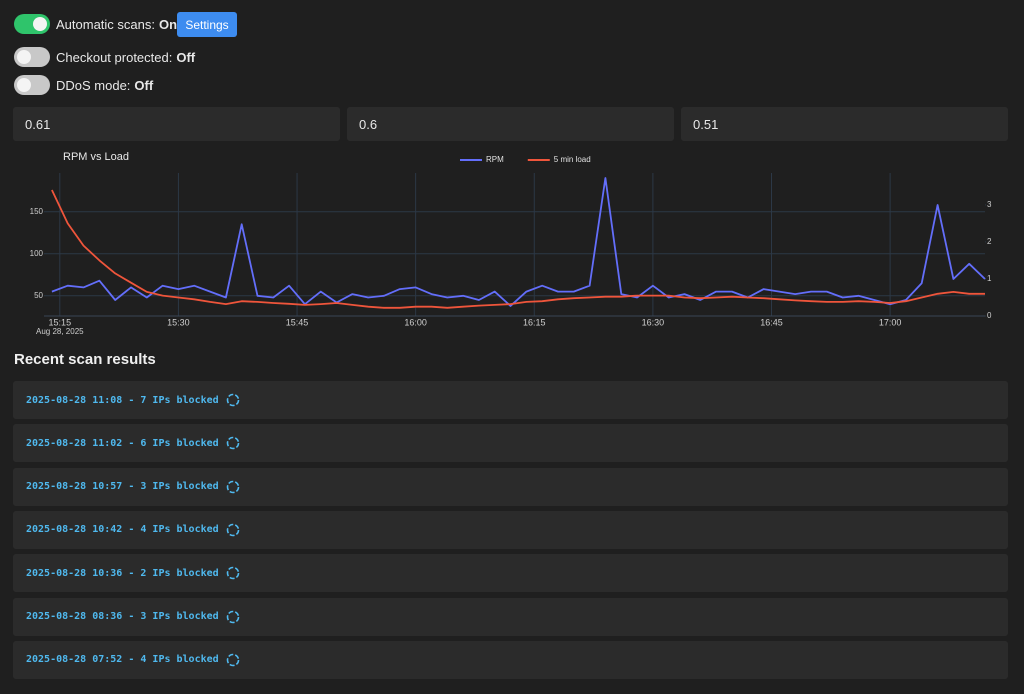 The width and height of the screenshot is (1024, 694). What do you see at coordinates (60, 322) in the screenshot?
I see `x-tick-label: 15:15` at bounding box center [60, 322].